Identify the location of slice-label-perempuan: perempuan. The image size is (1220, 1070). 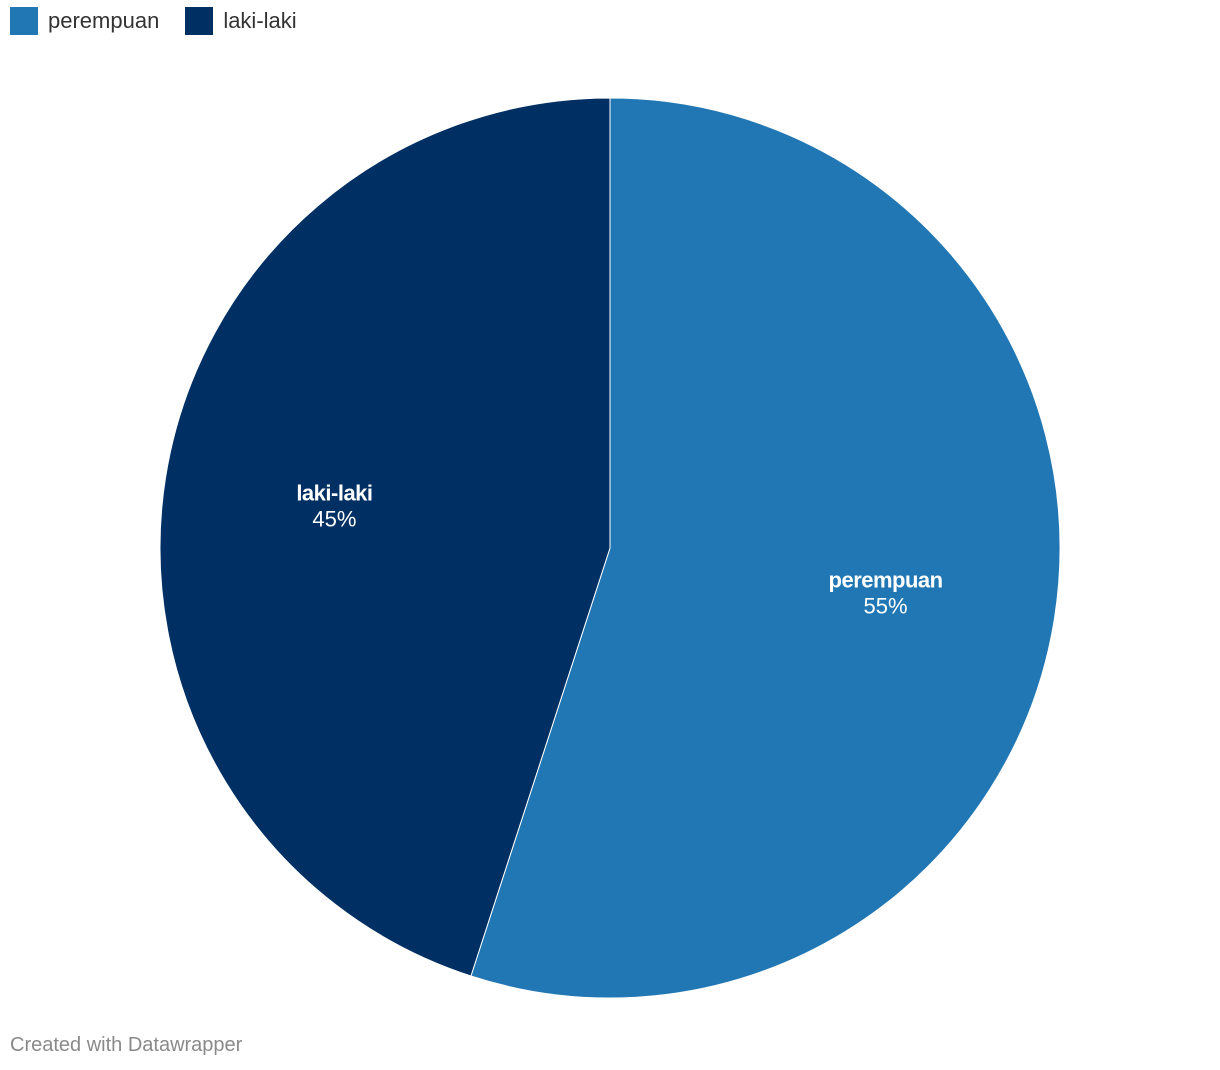
(886, 580).